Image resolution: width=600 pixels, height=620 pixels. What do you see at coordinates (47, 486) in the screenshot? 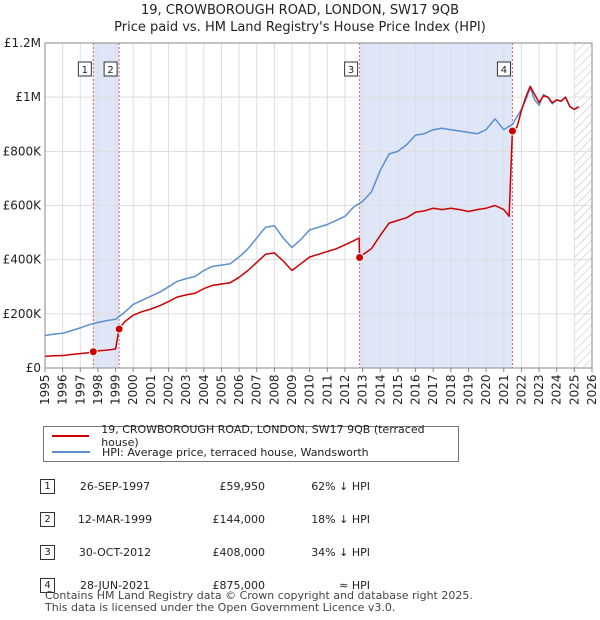
I see `transaction-badge: 1` at bounding box center [47, 486].